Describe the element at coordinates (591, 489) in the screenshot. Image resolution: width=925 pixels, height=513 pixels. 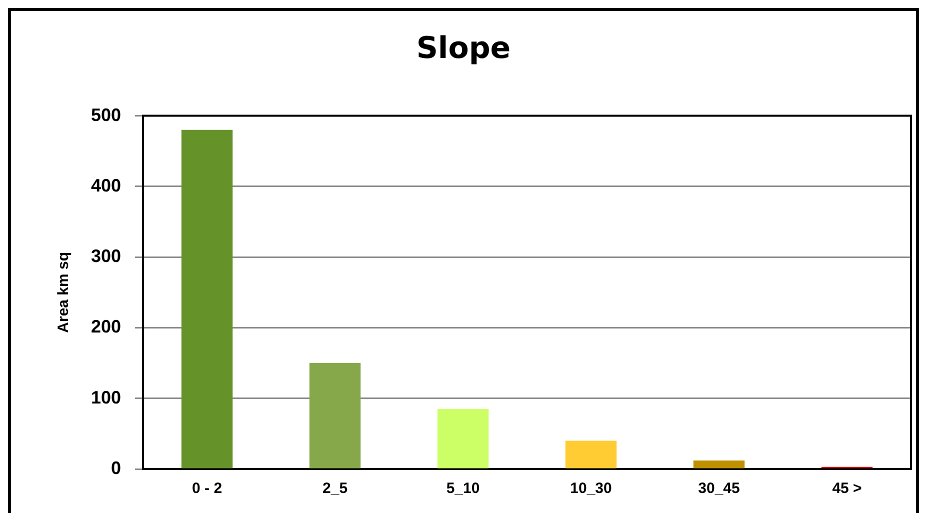
I see `x-tick-label: 10_30` at that location.